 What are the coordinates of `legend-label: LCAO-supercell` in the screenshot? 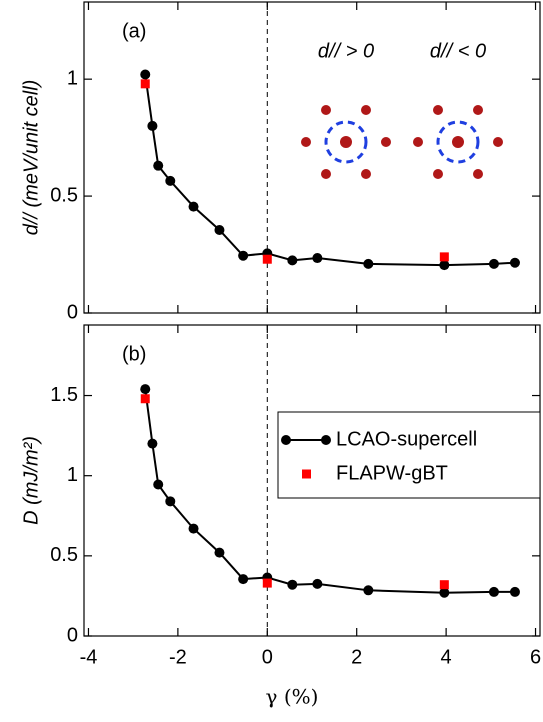 It's located at (406, 439).